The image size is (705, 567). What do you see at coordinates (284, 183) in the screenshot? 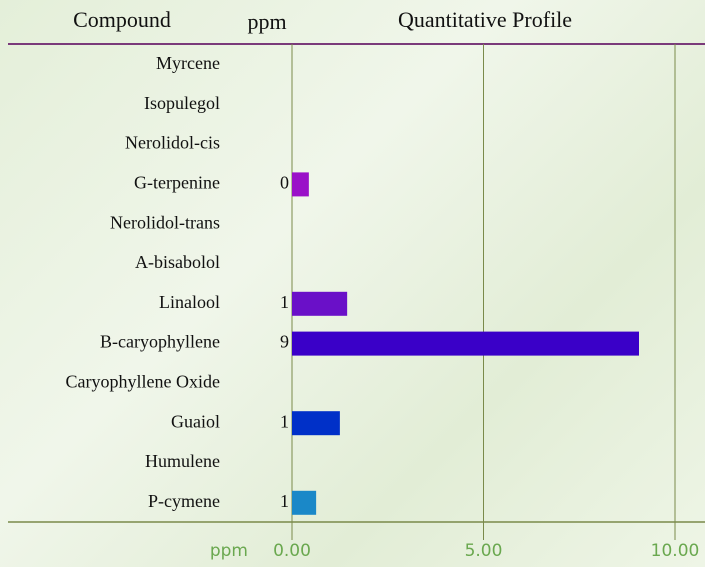
I see `value-label: 0` at bounding box center [284, 183].